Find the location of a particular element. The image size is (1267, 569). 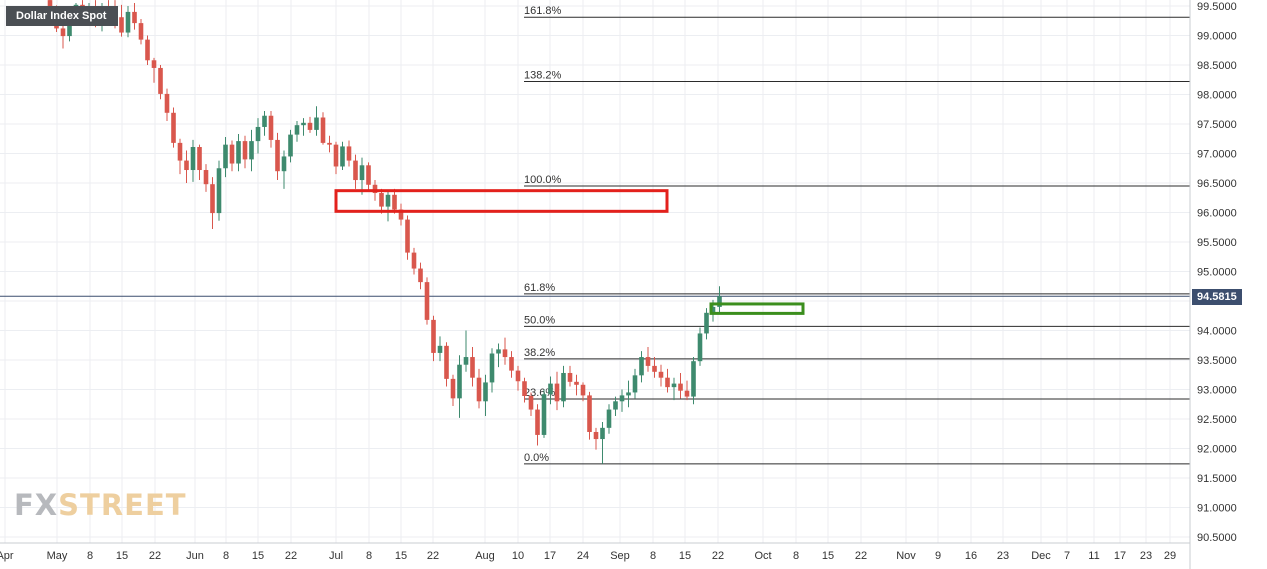

x-tick-label: 23 is located at coordinates (1003, 556).